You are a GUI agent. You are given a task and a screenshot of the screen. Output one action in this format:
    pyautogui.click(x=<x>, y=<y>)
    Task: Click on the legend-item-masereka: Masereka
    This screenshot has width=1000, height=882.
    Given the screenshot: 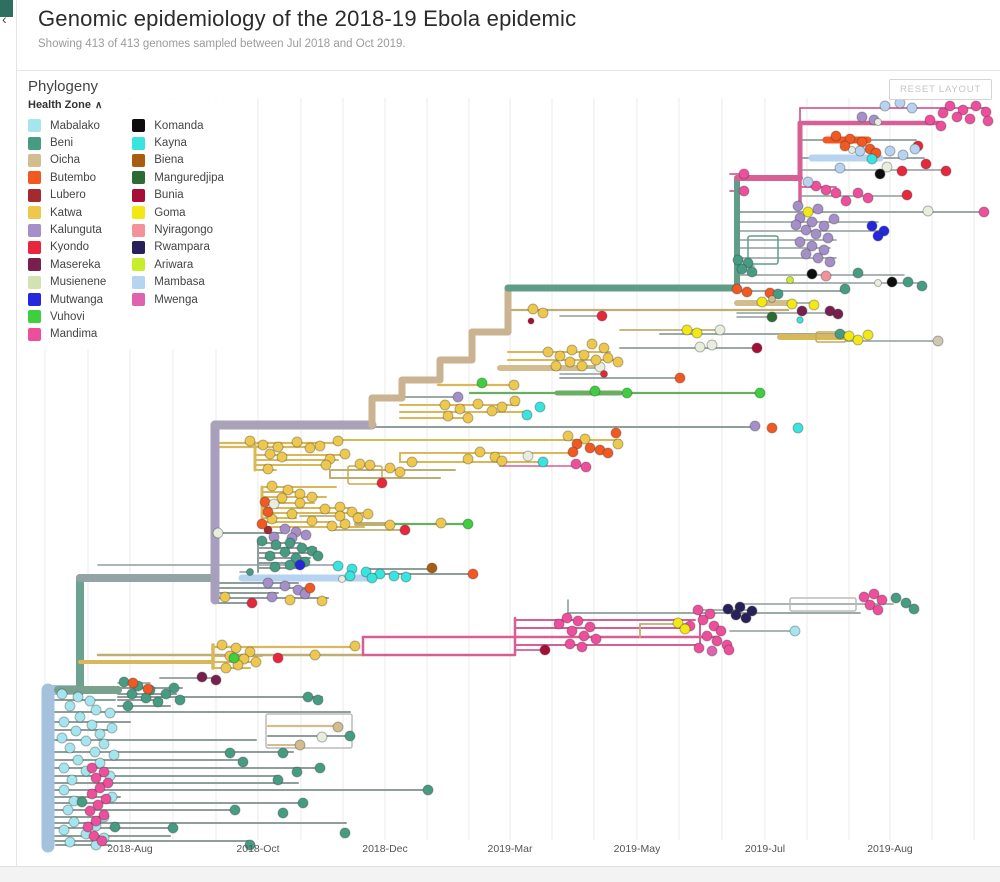 What is the action you would take?
    pyautogui.click(x=67, y=264)
    